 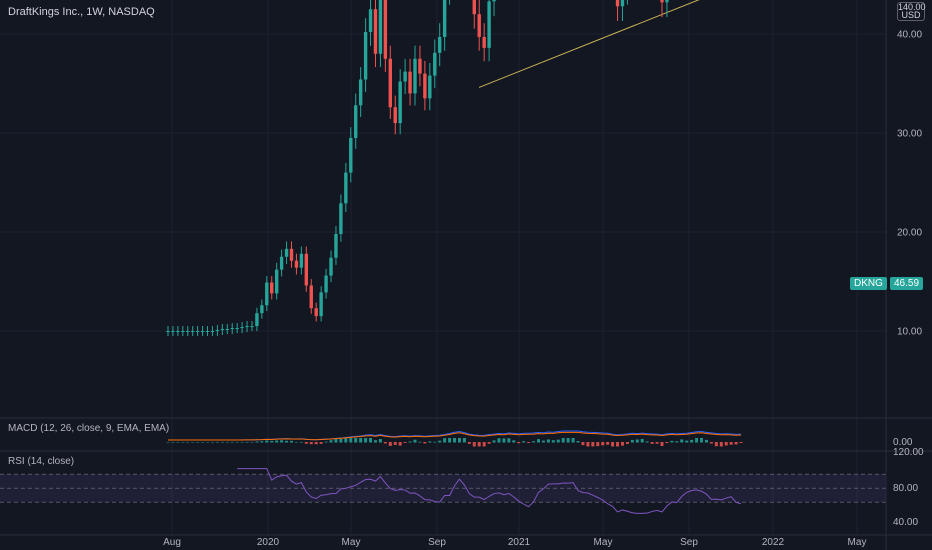 I want to click on y-tick-label: 20.00, so click(x=909, y=233).